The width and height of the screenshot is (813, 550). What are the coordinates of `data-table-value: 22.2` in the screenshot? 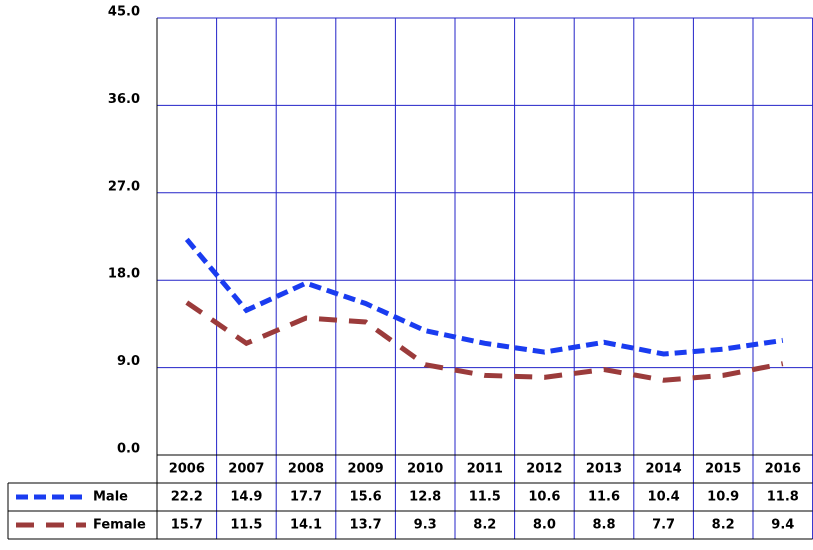 It's located at (187, 497).